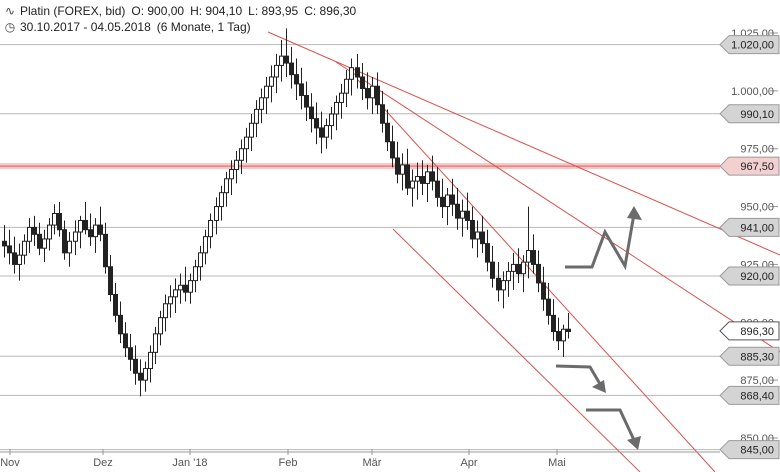 The width and height of the screenshot is (780, 472). I want to click on level-label-2-box, so click(749, 166).